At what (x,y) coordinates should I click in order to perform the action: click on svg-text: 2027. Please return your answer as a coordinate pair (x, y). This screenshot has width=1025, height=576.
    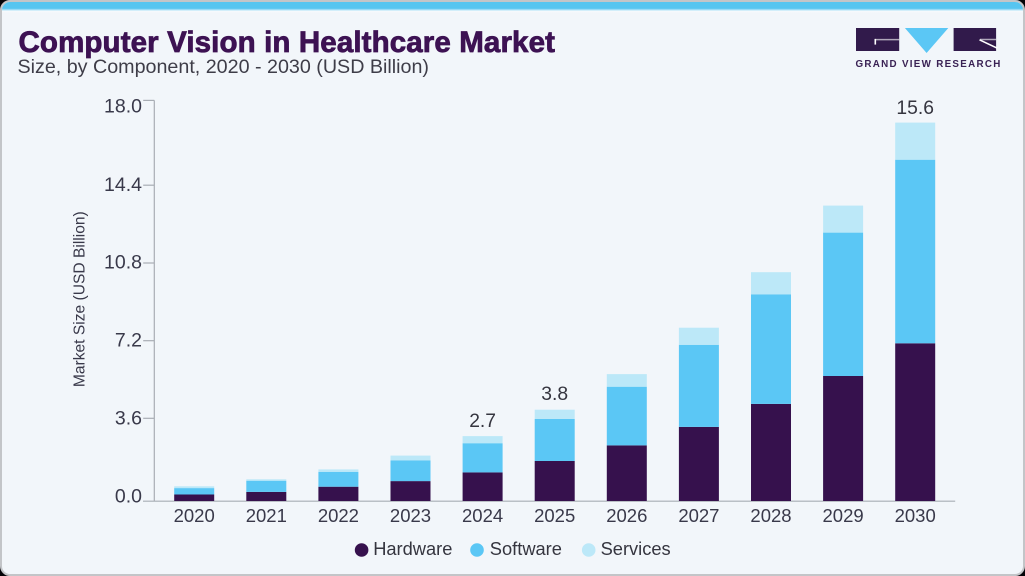
    Looking at the image, I should click on (698, 515).